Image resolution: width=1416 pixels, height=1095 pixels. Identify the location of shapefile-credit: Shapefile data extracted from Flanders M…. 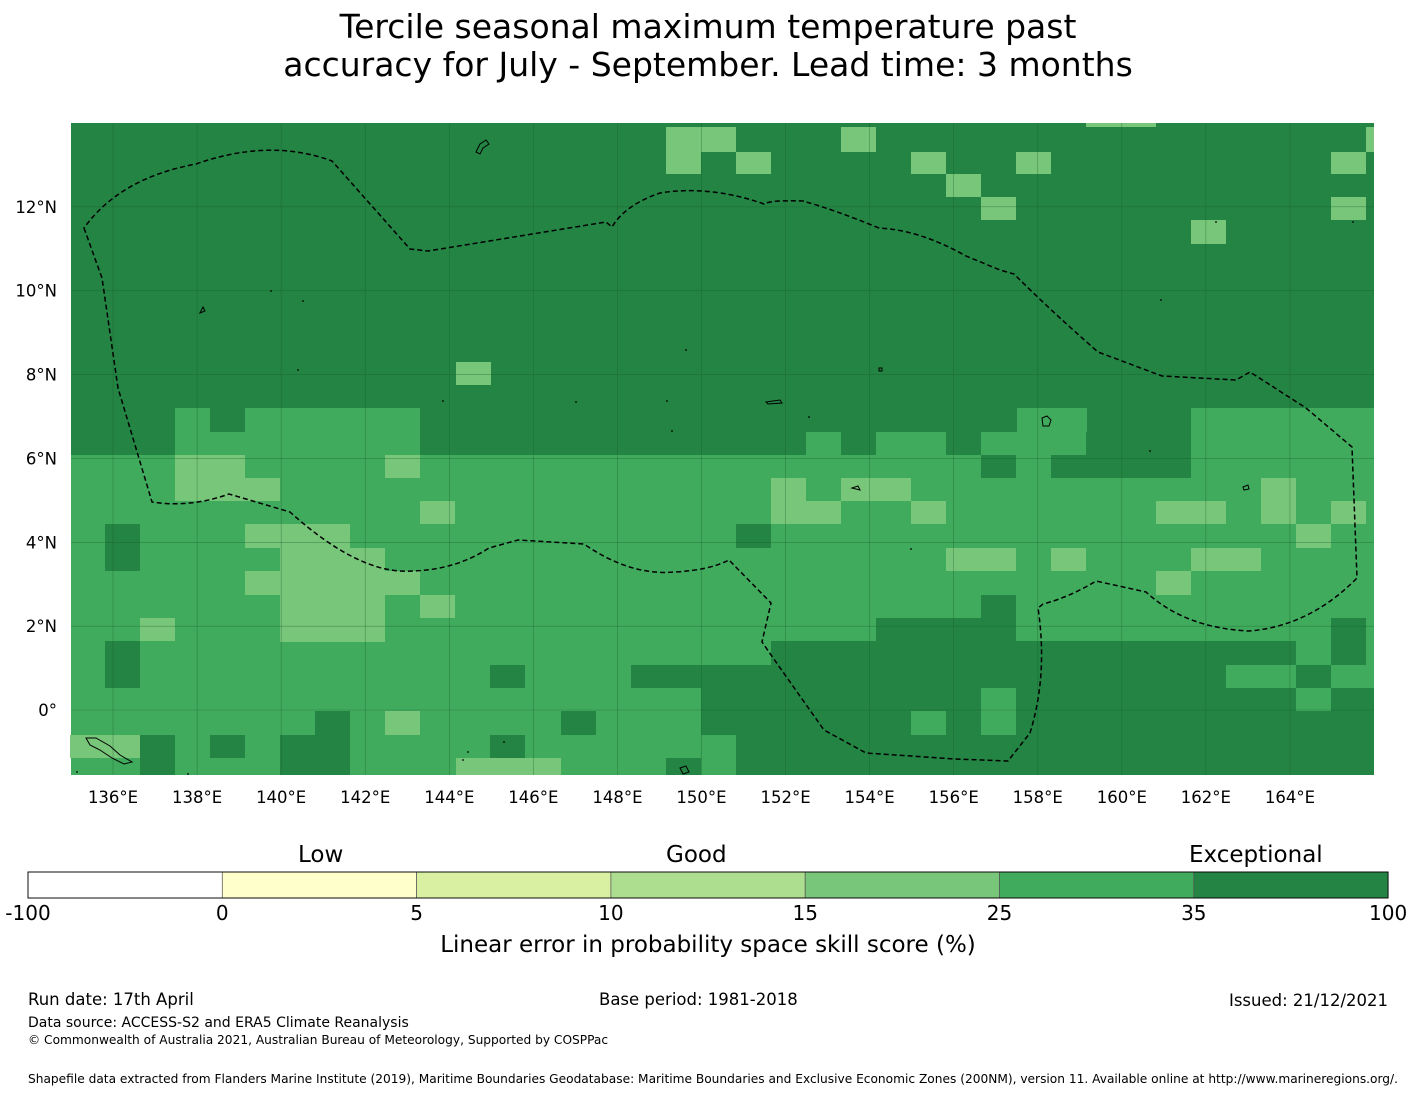
(713, 1079).